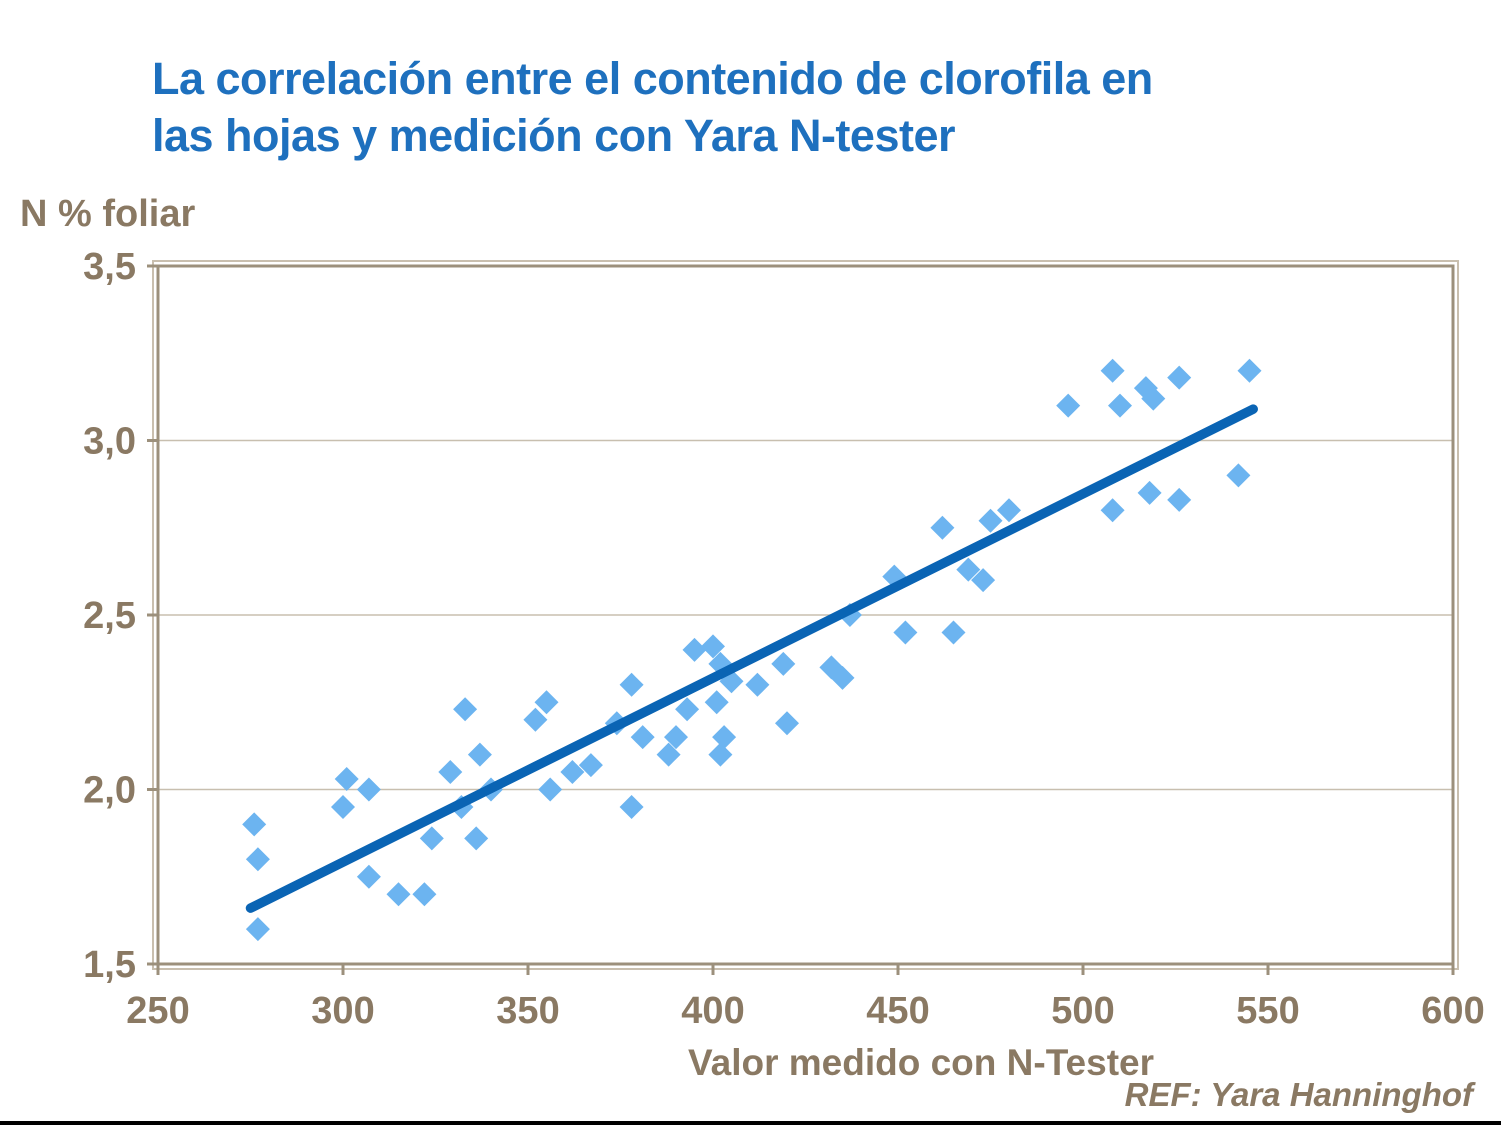  Describe the element at coordinates (750, 1123) in the screenshot. I see `bottom-divider` at that location.